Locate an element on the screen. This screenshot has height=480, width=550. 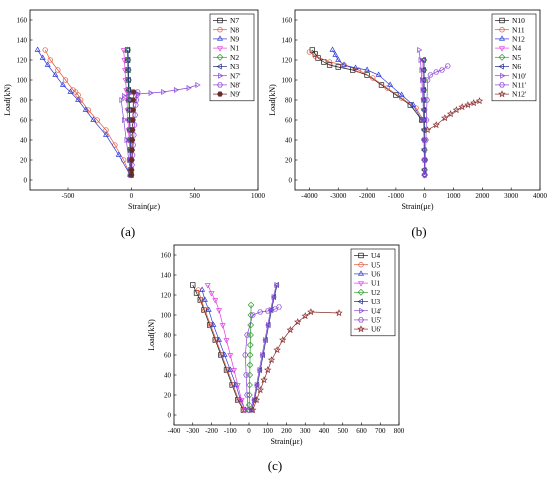
legend-label: N3 is located at coordinates (234, 66).